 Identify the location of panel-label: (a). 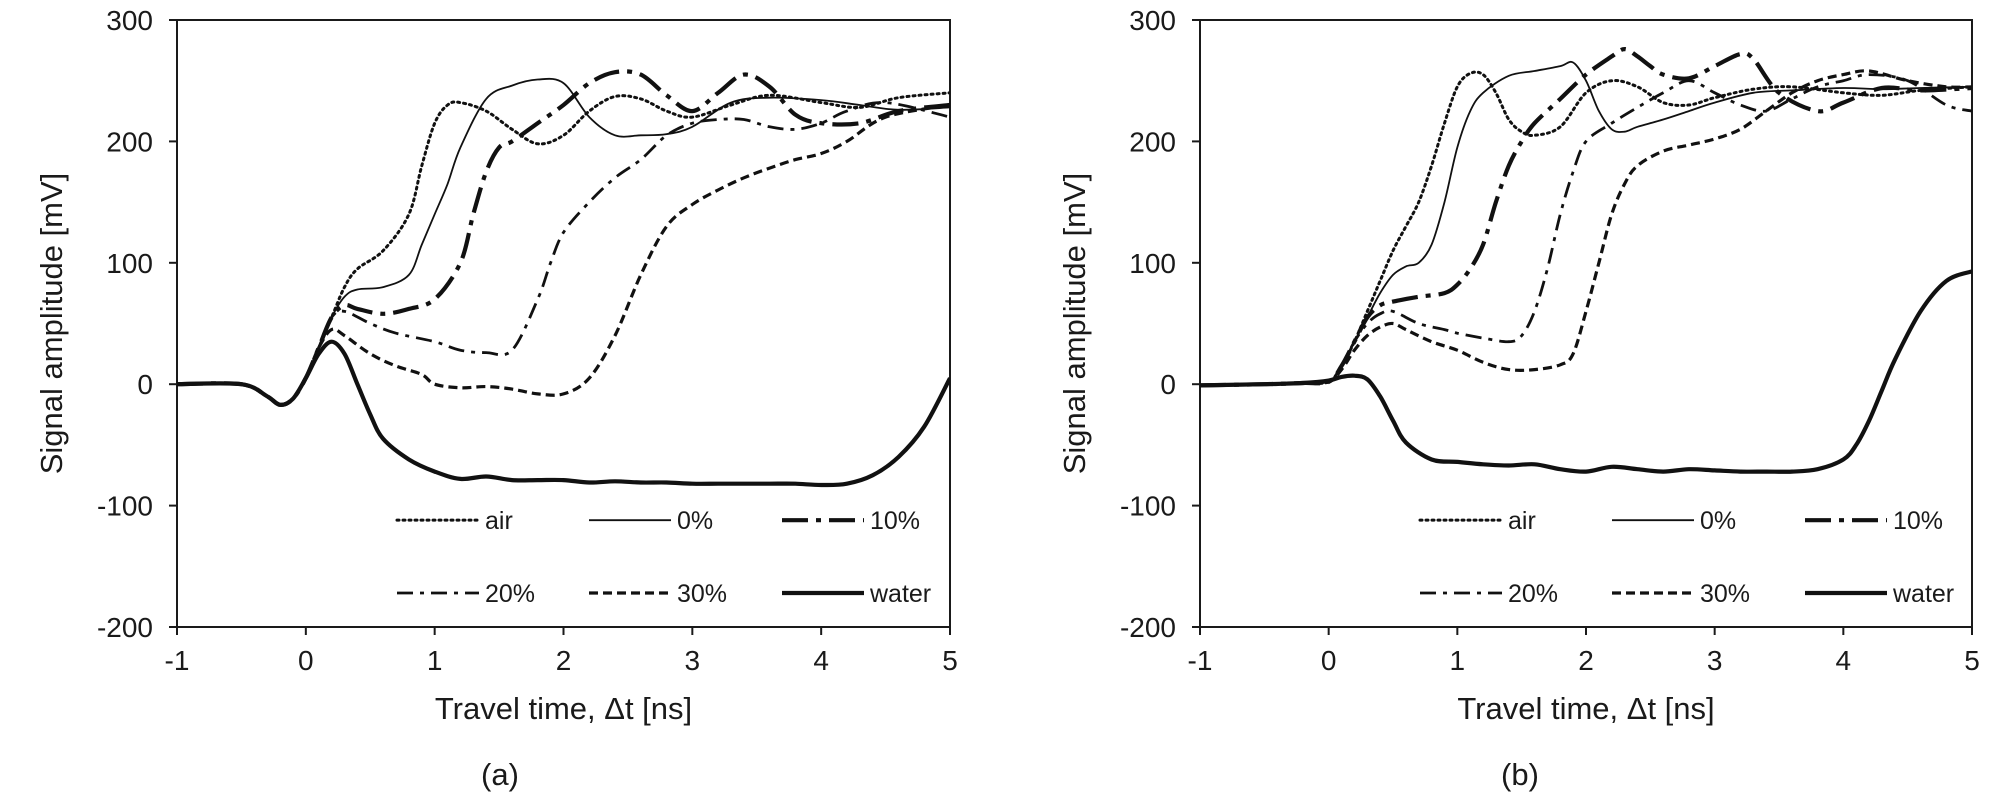
(500, 774).